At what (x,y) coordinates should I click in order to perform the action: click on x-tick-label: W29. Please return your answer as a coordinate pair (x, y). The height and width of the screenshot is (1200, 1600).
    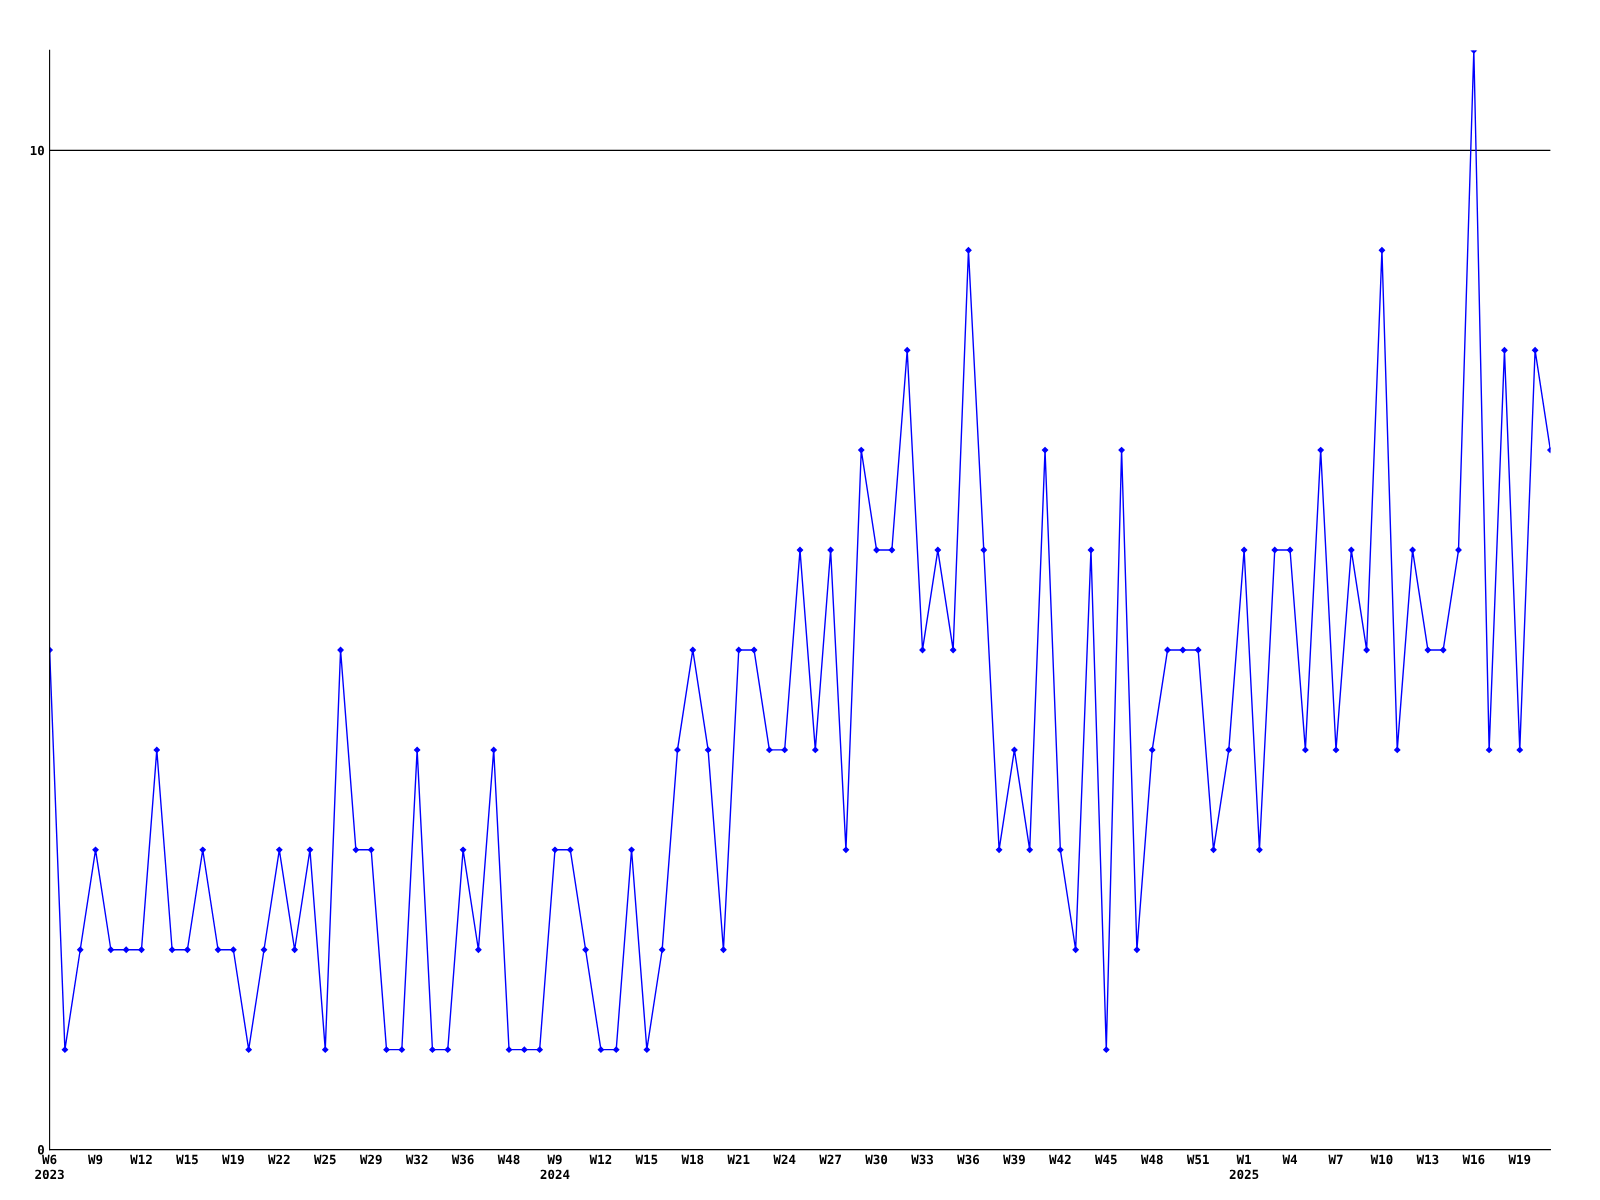
    Looking at the image, I should click on (370, 1159).